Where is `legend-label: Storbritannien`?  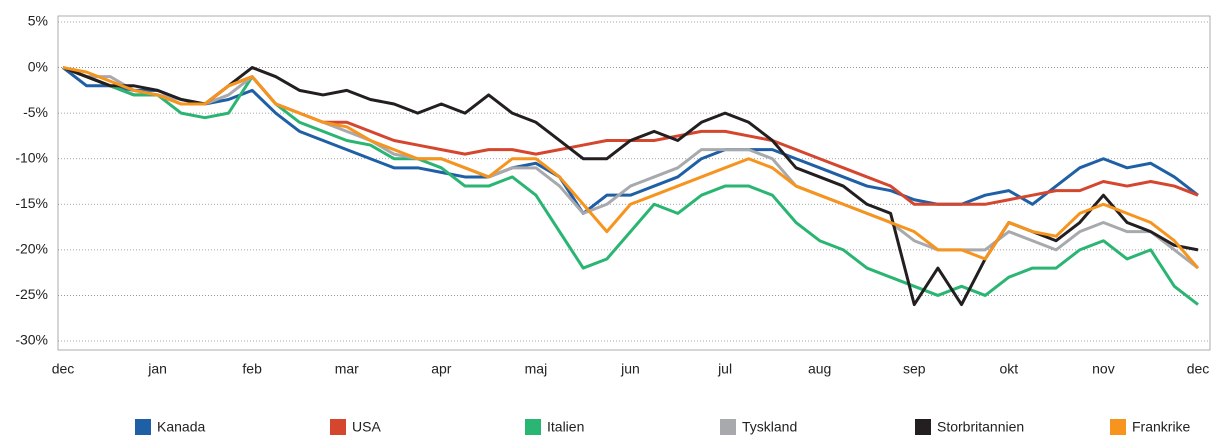 legend-label: Storbritannien is located at coordinates (980, 427).